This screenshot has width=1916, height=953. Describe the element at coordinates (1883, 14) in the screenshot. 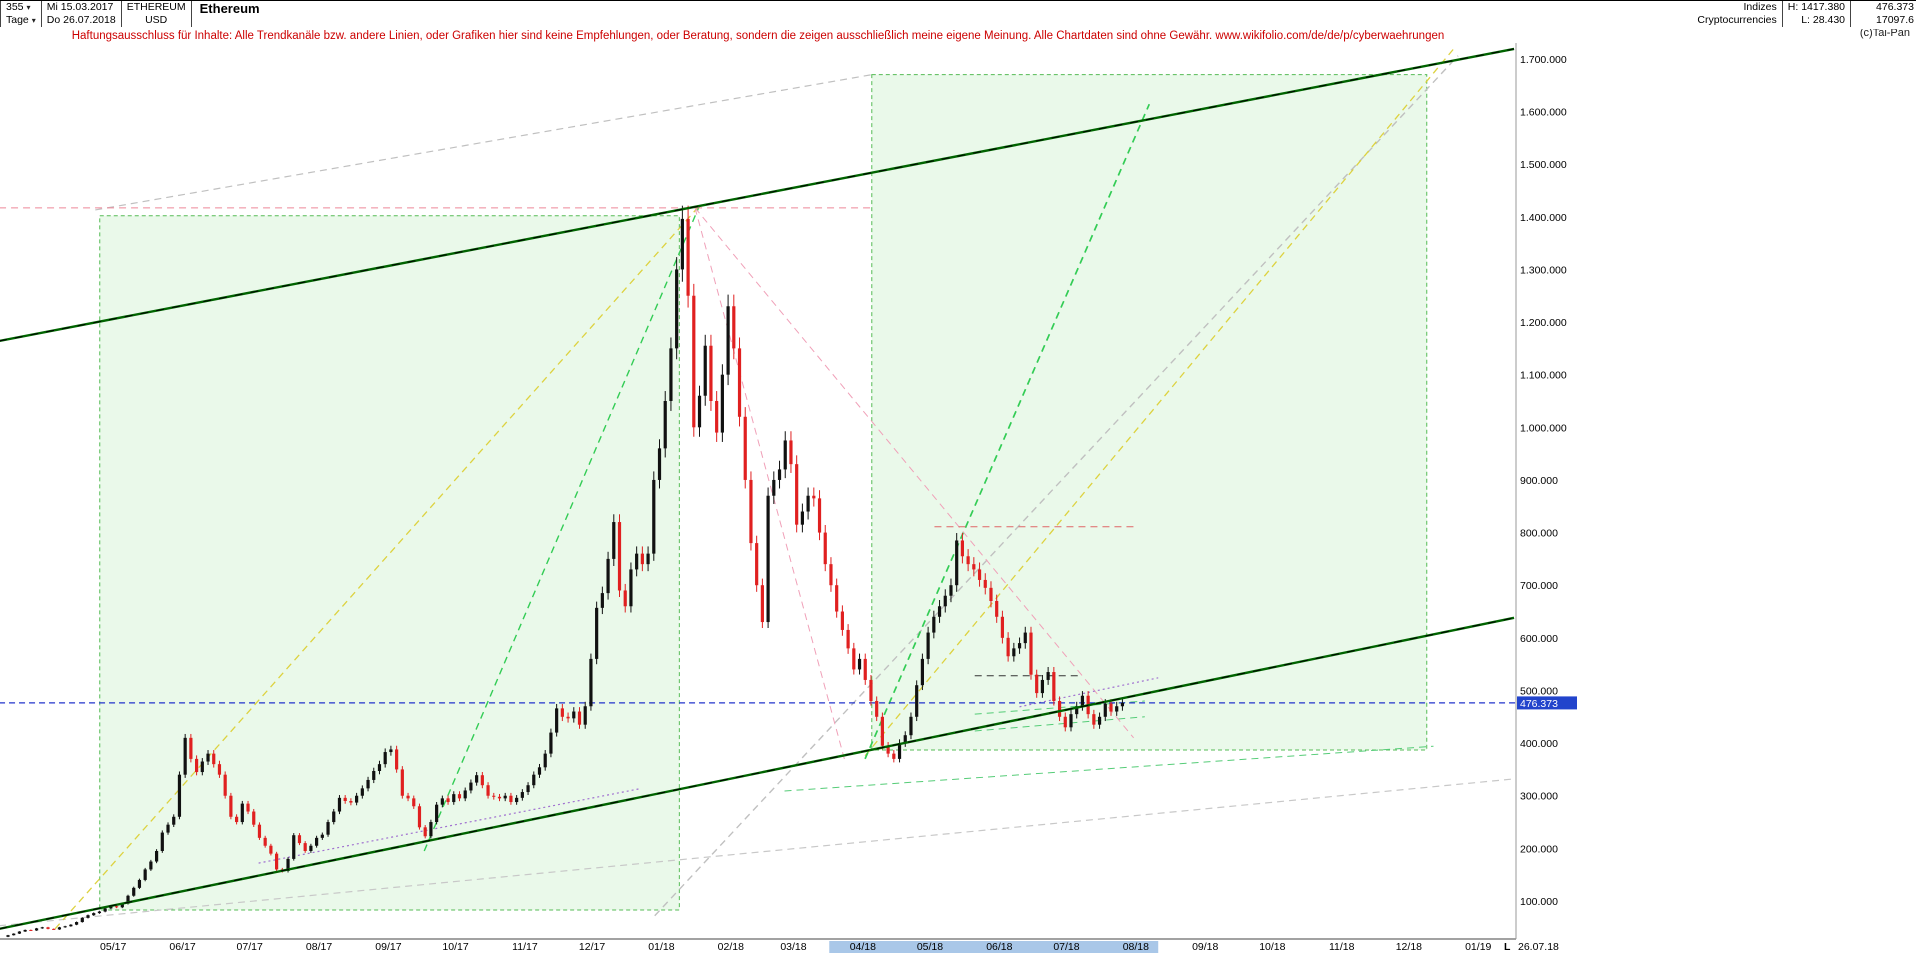

I see `quote-values-cell: 476.373 17097.6` at that location.